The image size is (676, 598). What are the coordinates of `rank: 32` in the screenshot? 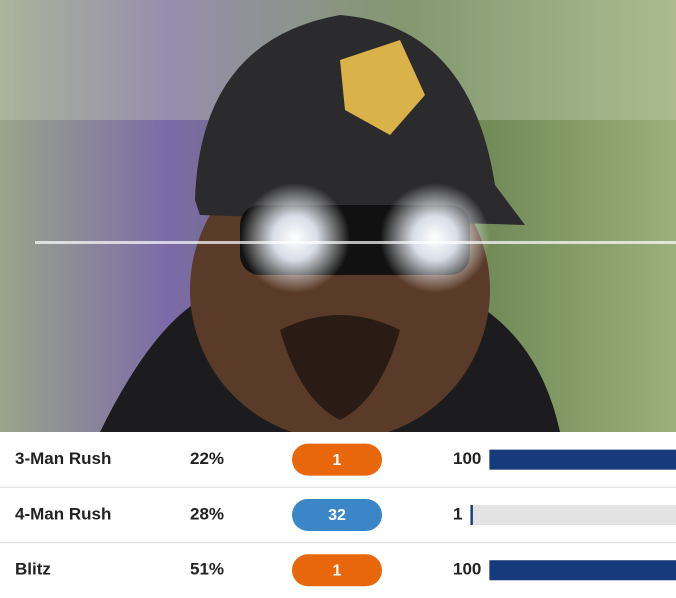 It's located at (337, 515).